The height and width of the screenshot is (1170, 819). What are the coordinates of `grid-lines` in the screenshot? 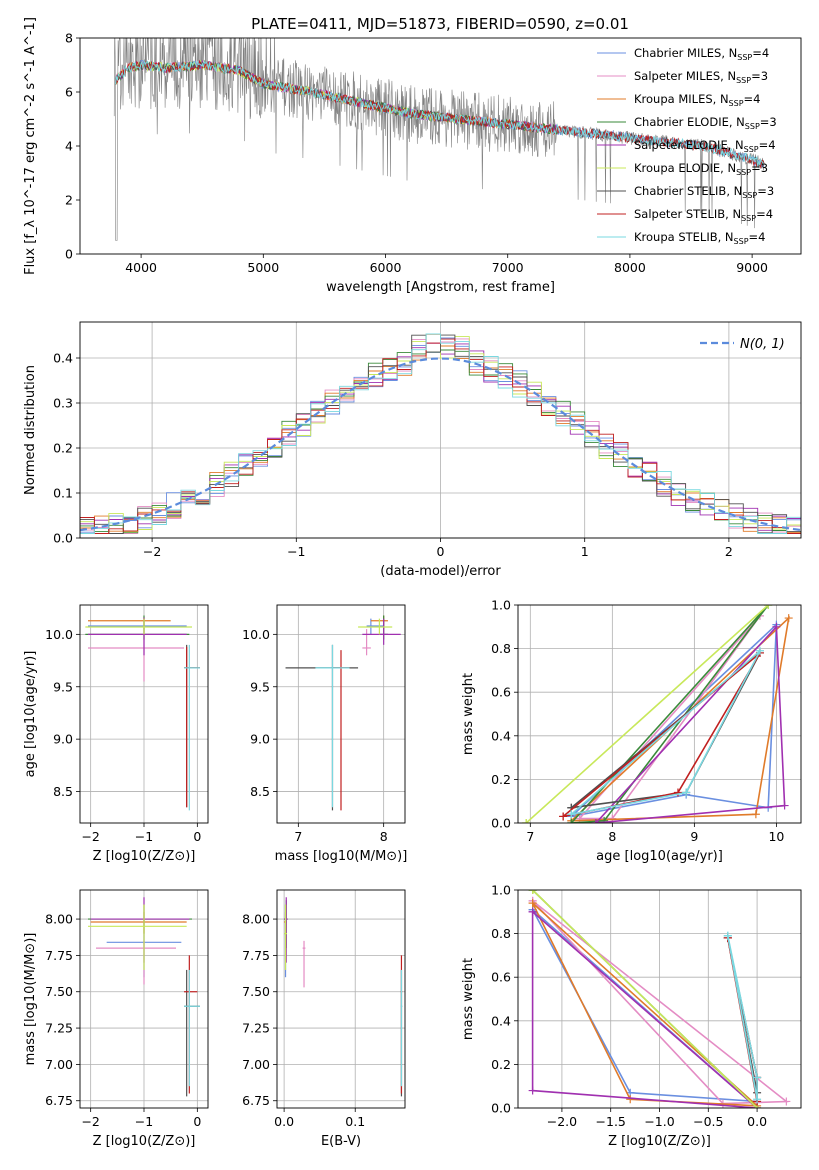 It's located at (341, 999).